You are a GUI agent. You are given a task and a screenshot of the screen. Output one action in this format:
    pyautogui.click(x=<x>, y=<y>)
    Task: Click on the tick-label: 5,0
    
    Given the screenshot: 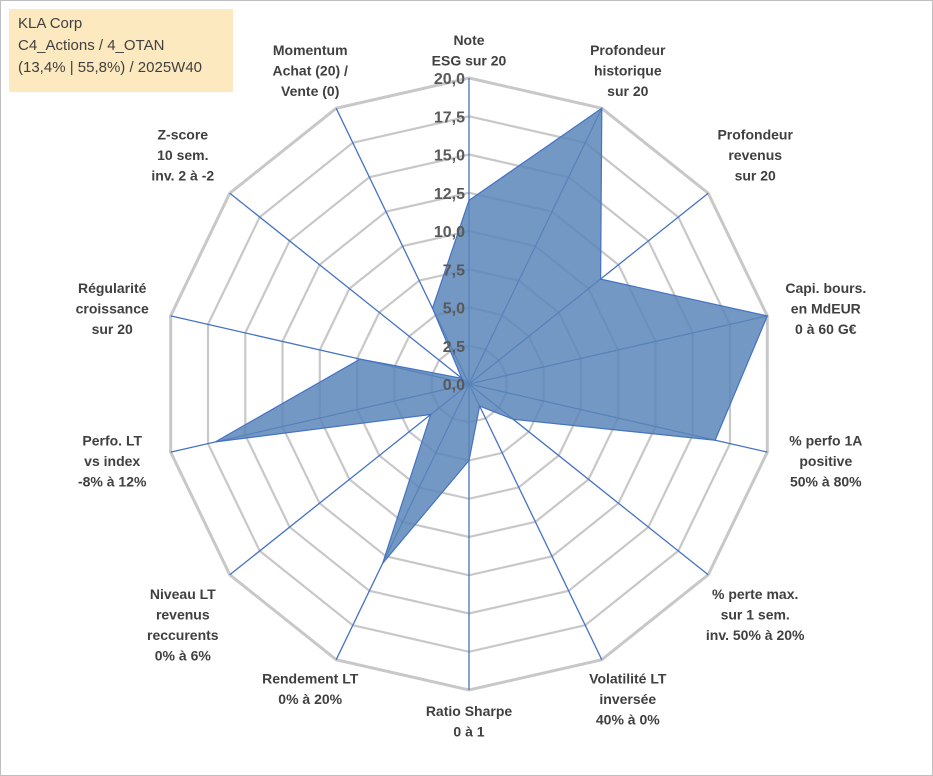 What is the action you would take?
    pyautogui.click(x=454, y=309)
    